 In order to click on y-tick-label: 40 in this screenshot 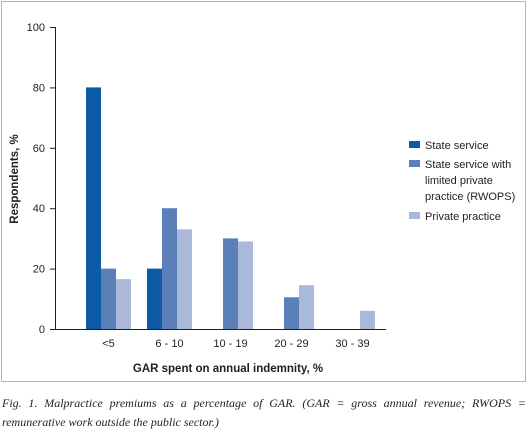, I will do `click(39, 209)`.